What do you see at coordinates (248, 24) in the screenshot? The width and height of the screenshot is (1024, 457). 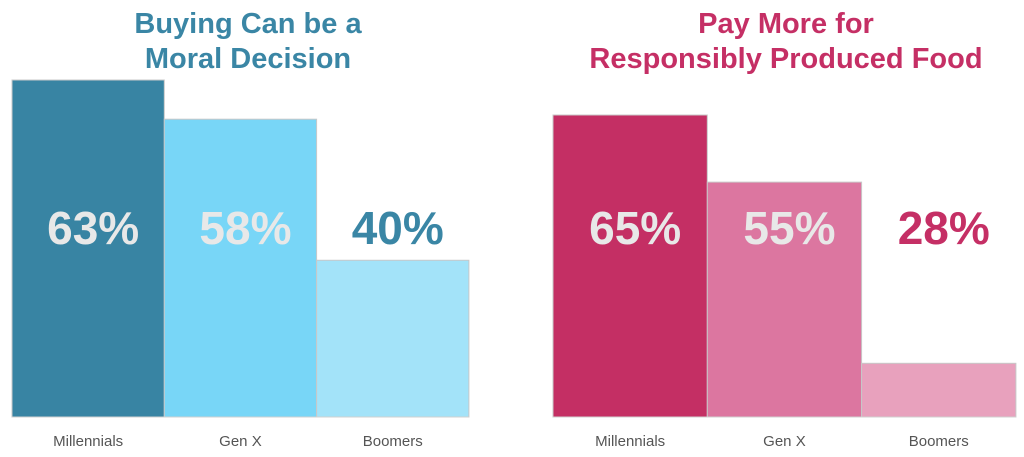 I see `title-line: Buying Can be a` at bounding box center [248, 24].